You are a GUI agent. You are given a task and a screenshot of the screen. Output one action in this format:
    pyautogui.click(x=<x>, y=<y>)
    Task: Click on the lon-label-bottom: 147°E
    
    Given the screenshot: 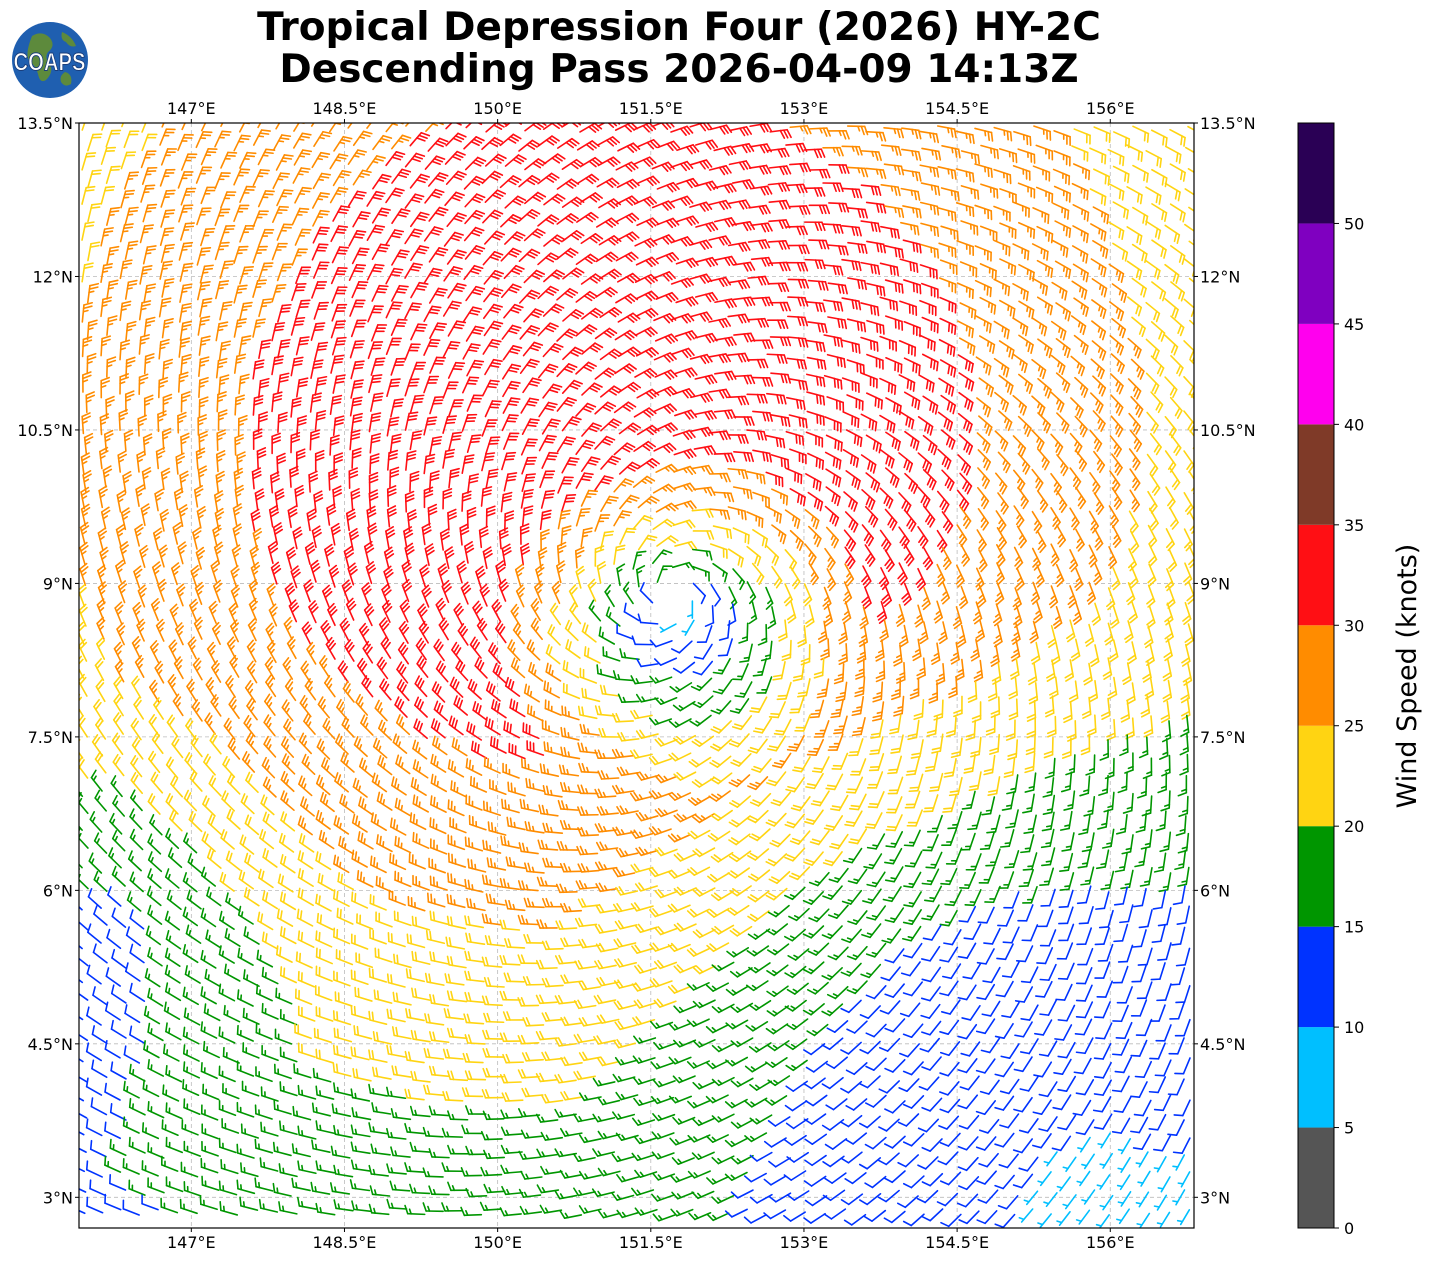 What is the action you would take?
    pyautogui.click(x=191, y=1242)
    